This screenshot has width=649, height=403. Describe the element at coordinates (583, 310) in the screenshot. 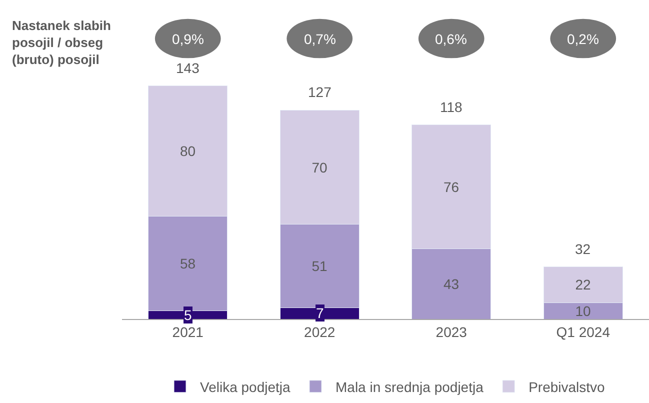

I see `data-label: 10` at that location.